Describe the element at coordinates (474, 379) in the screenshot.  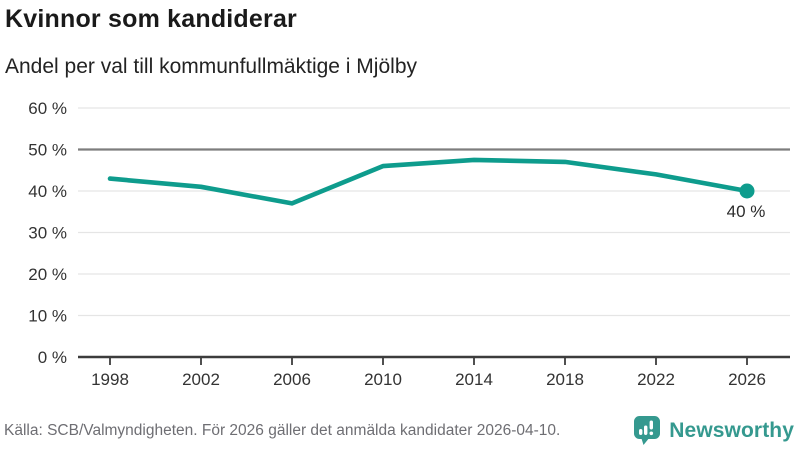
I see `x-tick-label: 2014` at that location.